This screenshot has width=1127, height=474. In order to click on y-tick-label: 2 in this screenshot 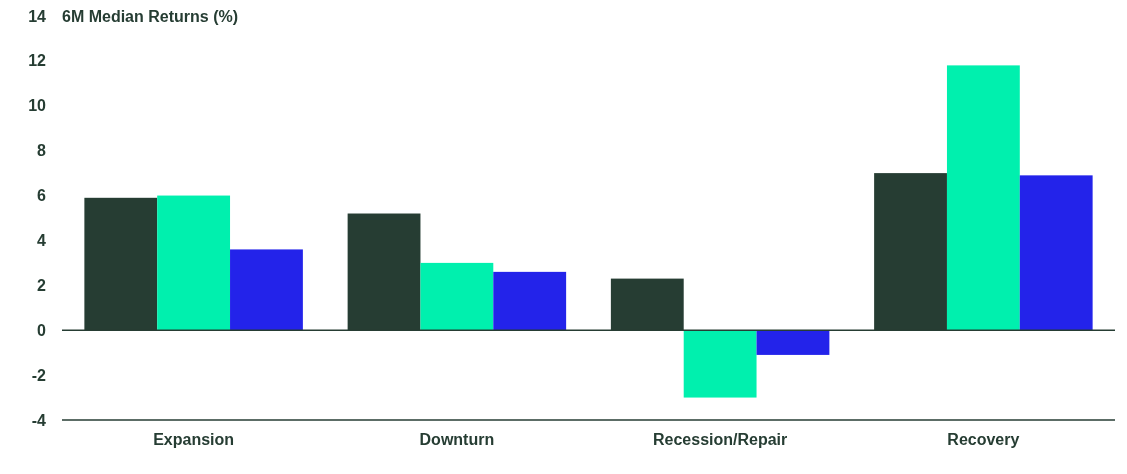, I will do `click(42, 285)`.